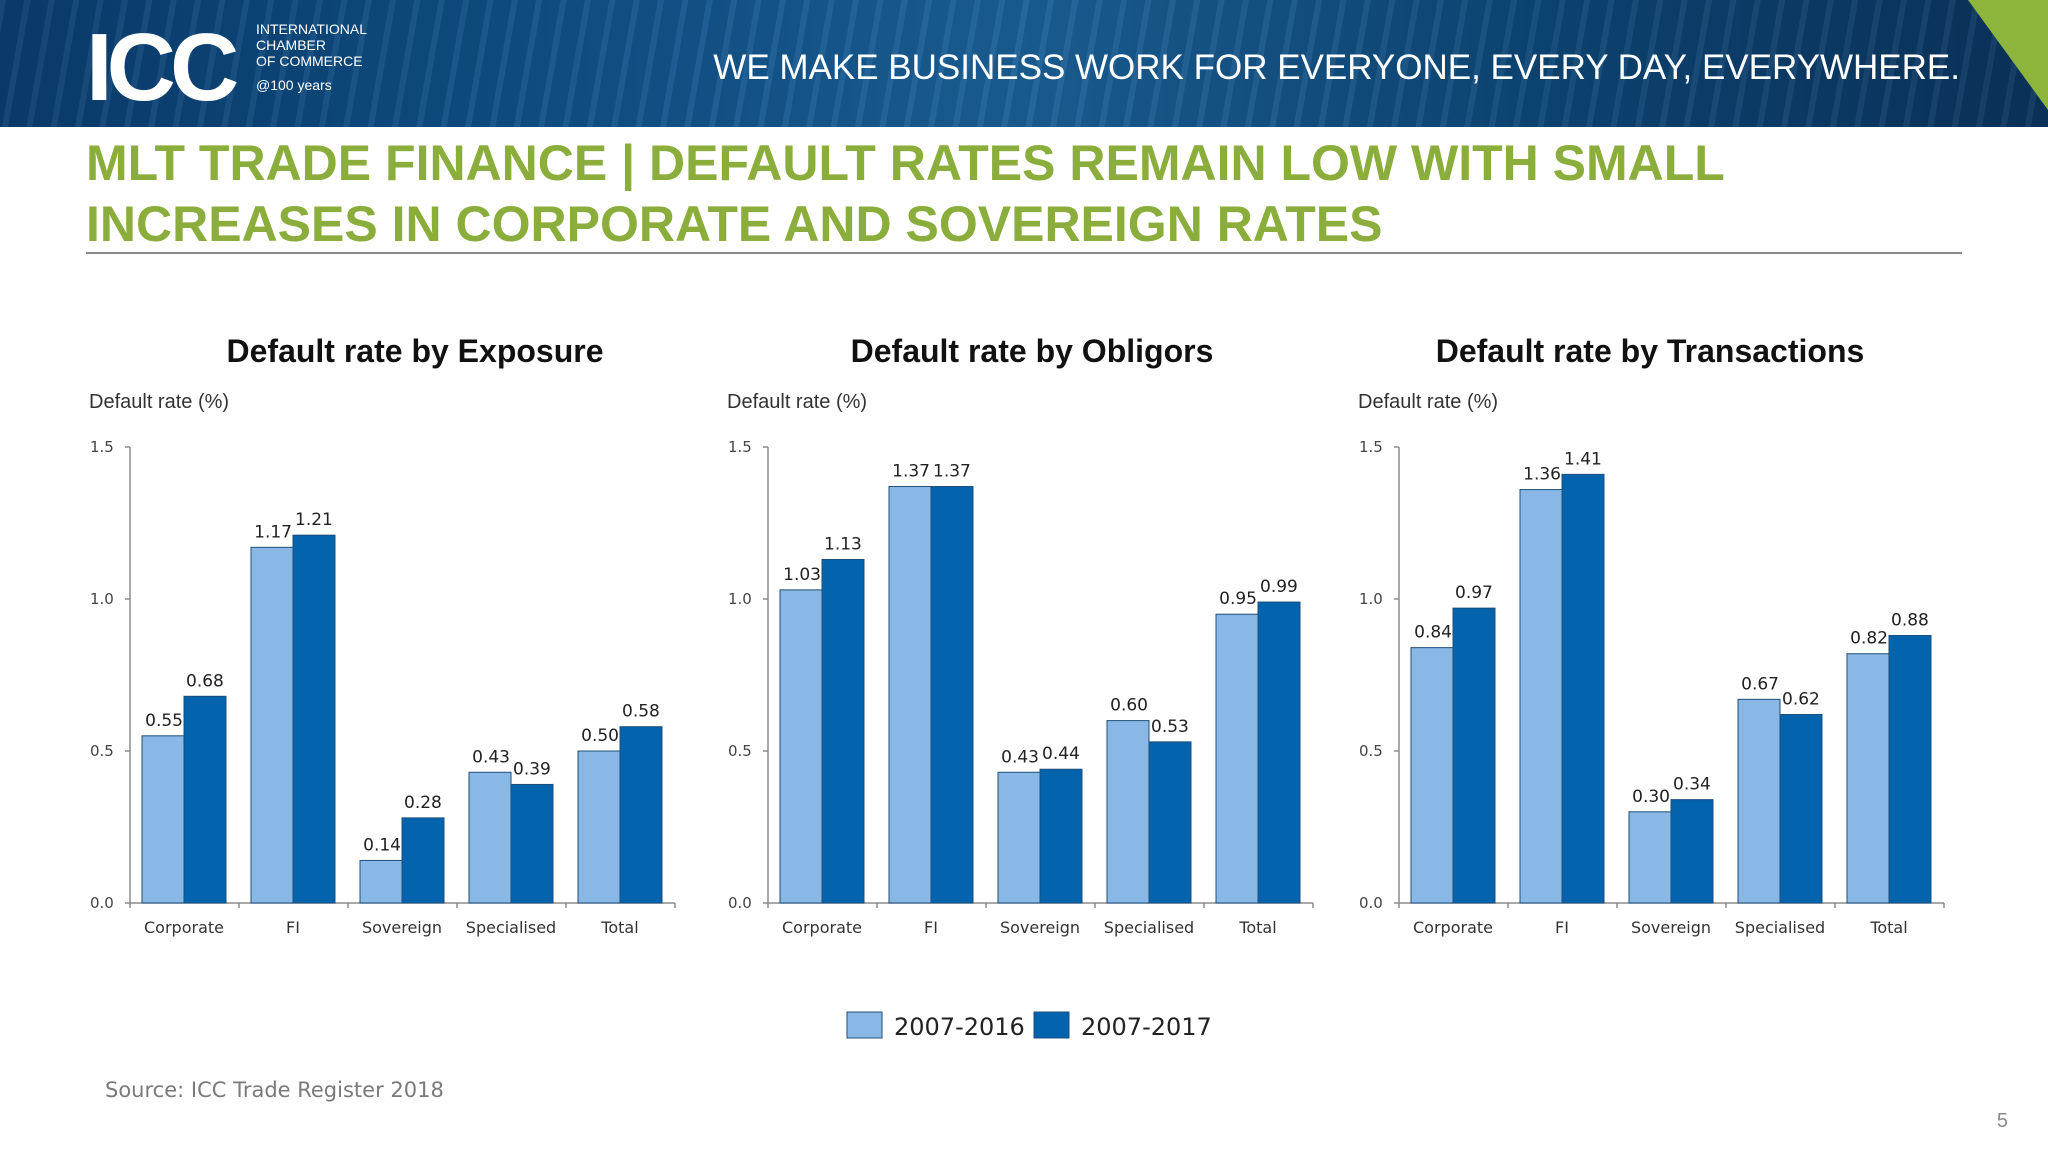  Describe the element at coordinates (161, 65) in the screenshot. I see `icc-logo-text: ICC` at that location.